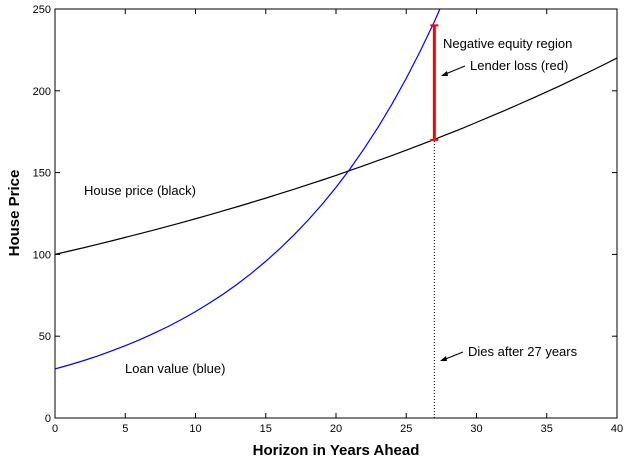 Image resolution: width=626 pixels, height=463 pixels. Describe the element at coordinates (42, 92) in the screenshot. I see `y-tick-label: 200` at that location.